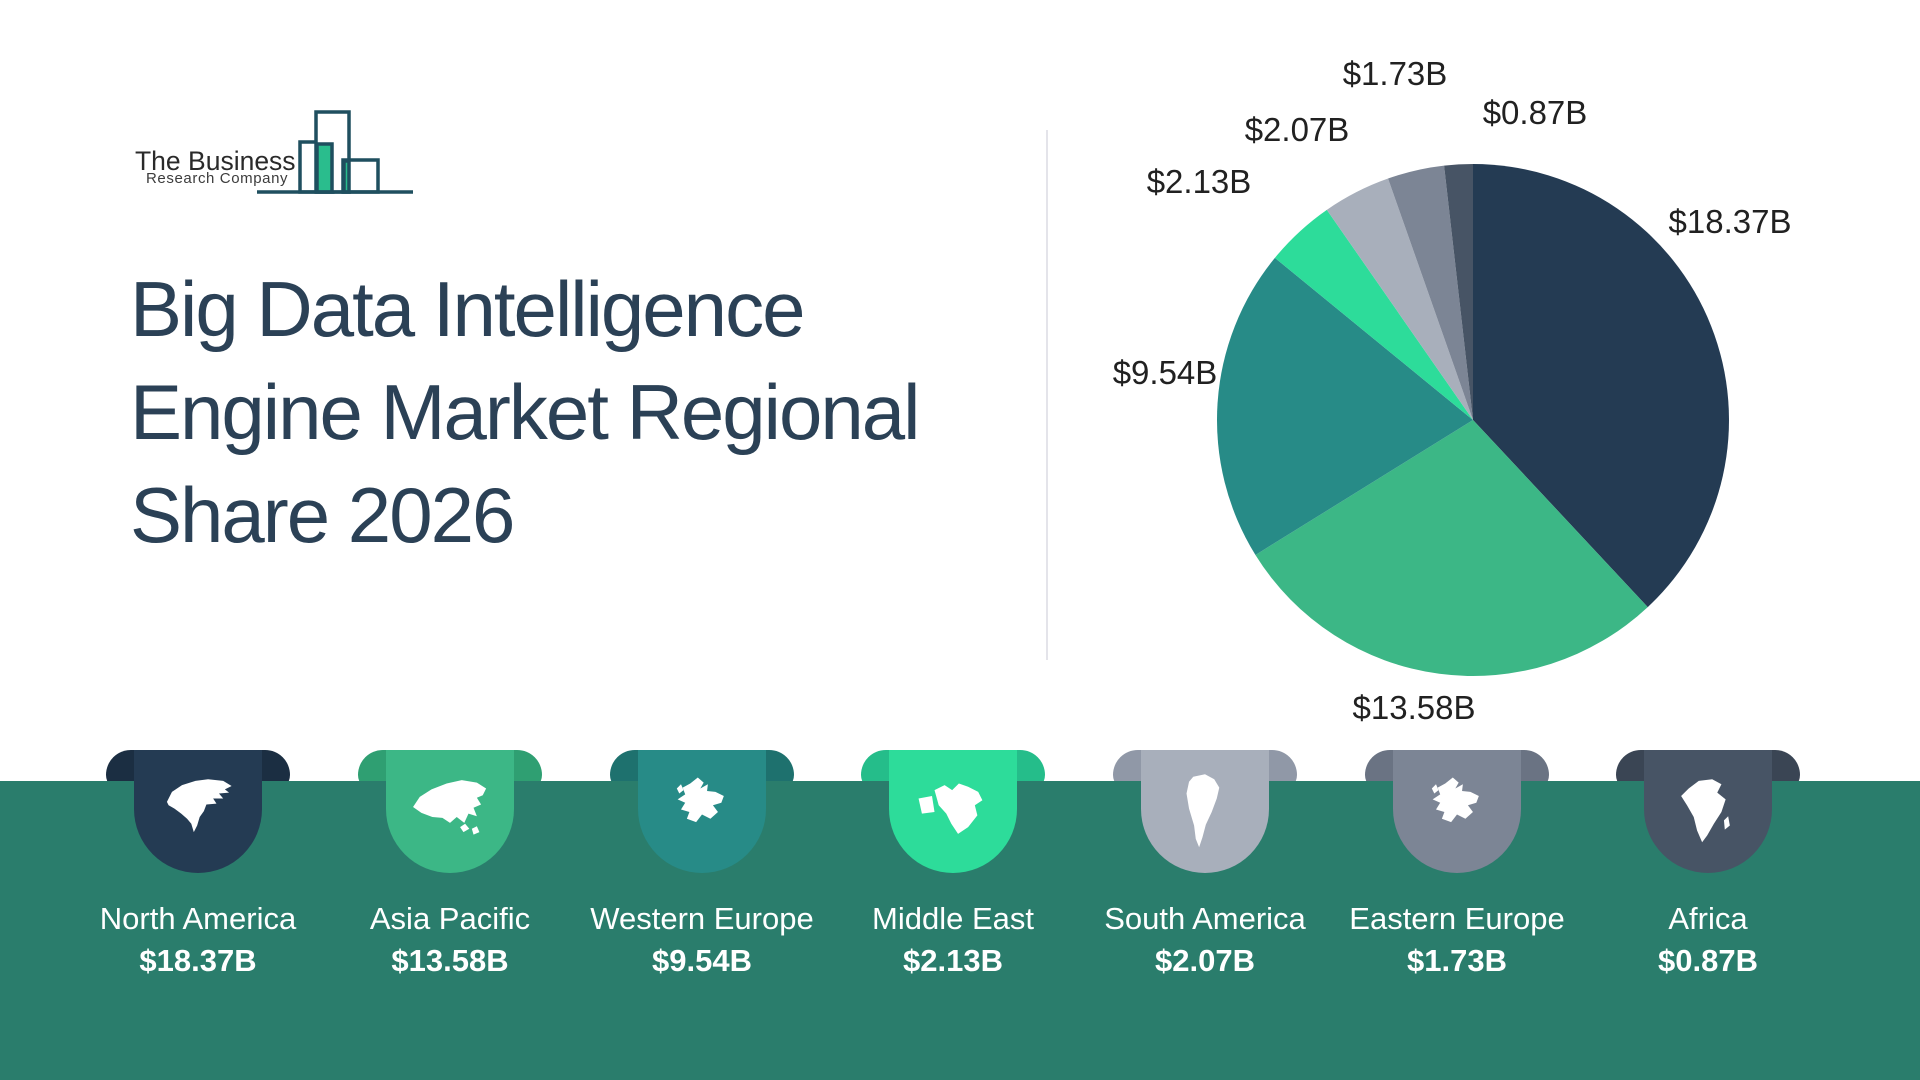 The width and height of the screenshot is (1920, 1080). I want to click on pie-value-label-asia-pacific: $13.58B, so click(1414, 707).